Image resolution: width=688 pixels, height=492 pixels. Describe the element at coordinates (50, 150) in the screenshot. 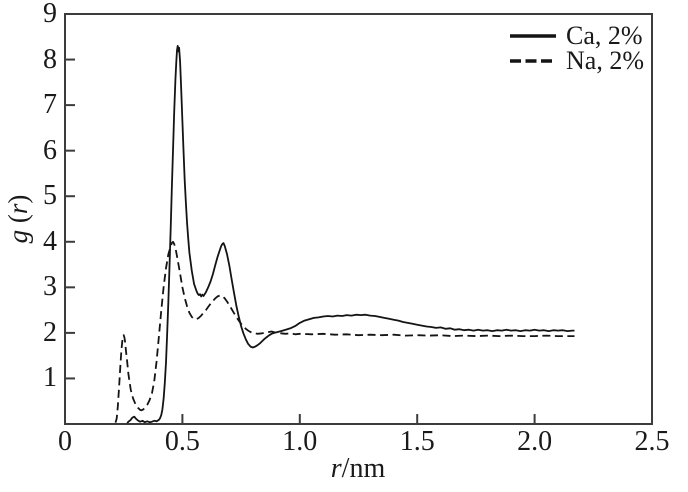

I see `y-tick-label-6: 6` at that location.